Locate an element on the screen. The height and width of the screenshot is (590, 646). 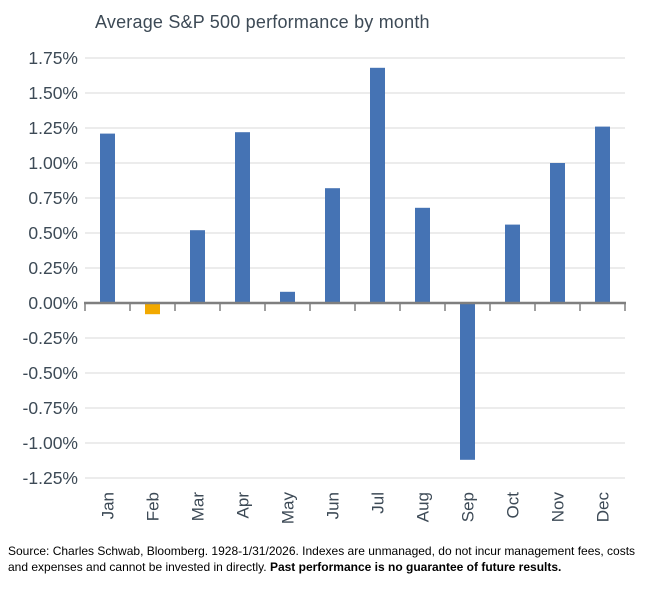
x-axis-label-feb: Feb is located at coordinates (153, 506).